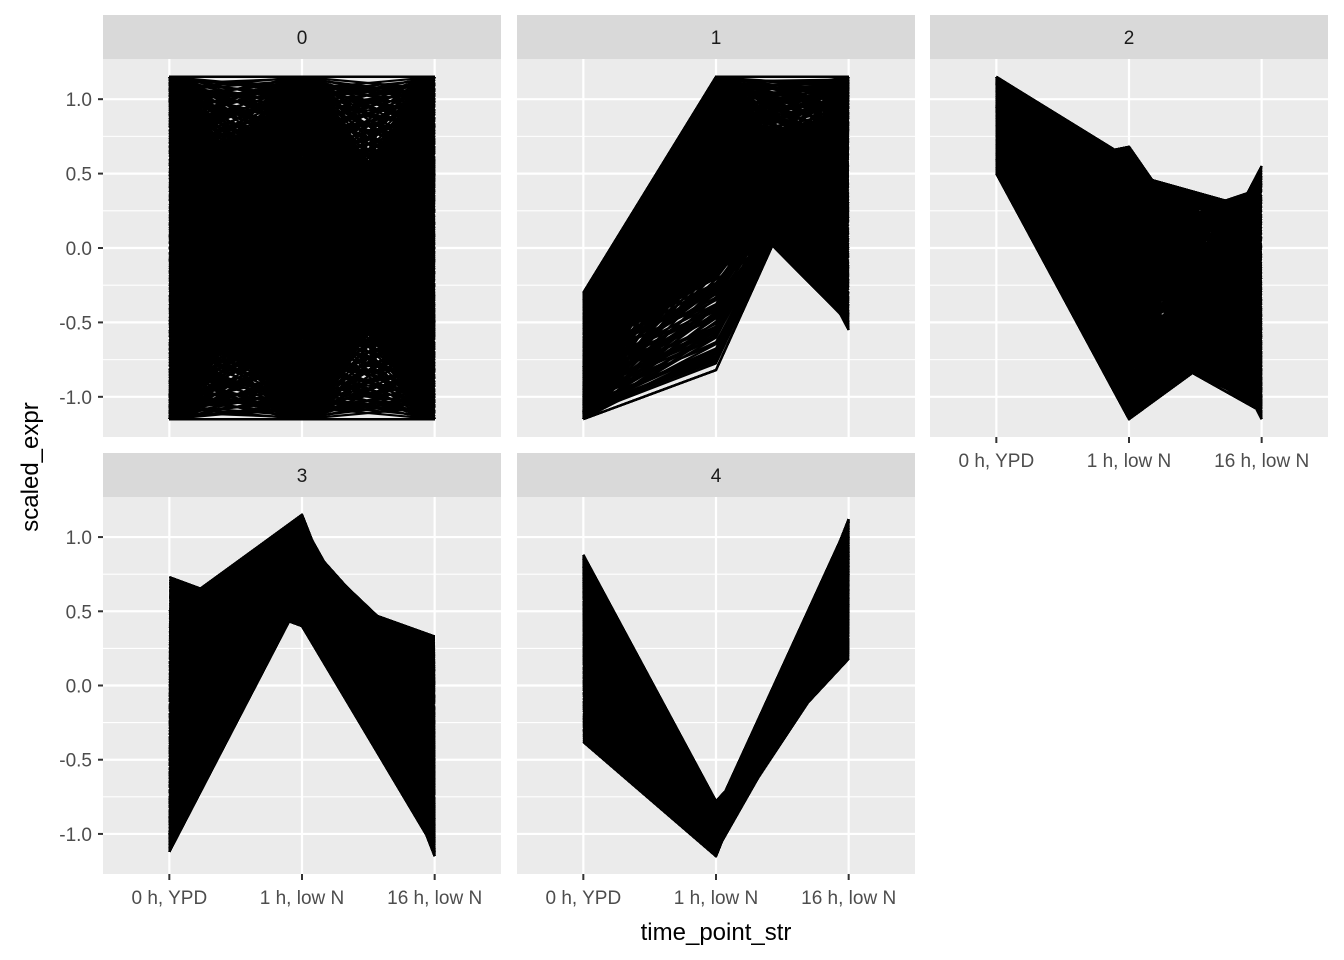 The image size is (1344, 960). What do you see at coordinates (1129, 226) in the screenshot?
I see `facet-panel-2: 2` at bounding box center [1129, 226].